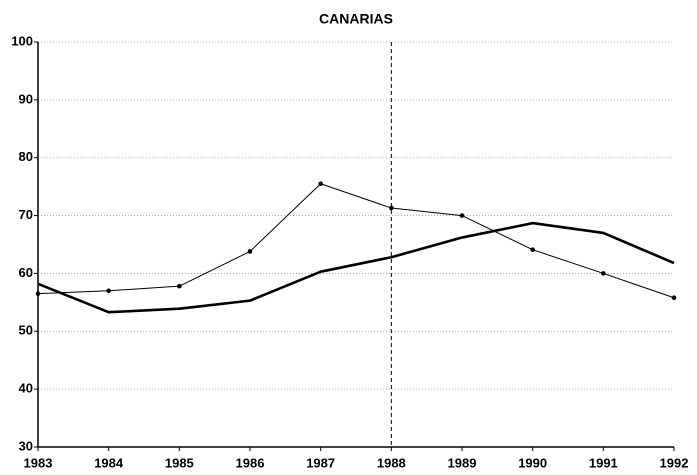  Describe the element at coordinates (22, 40) in the screenshot. I see `y-tick-label: 100` at that location.